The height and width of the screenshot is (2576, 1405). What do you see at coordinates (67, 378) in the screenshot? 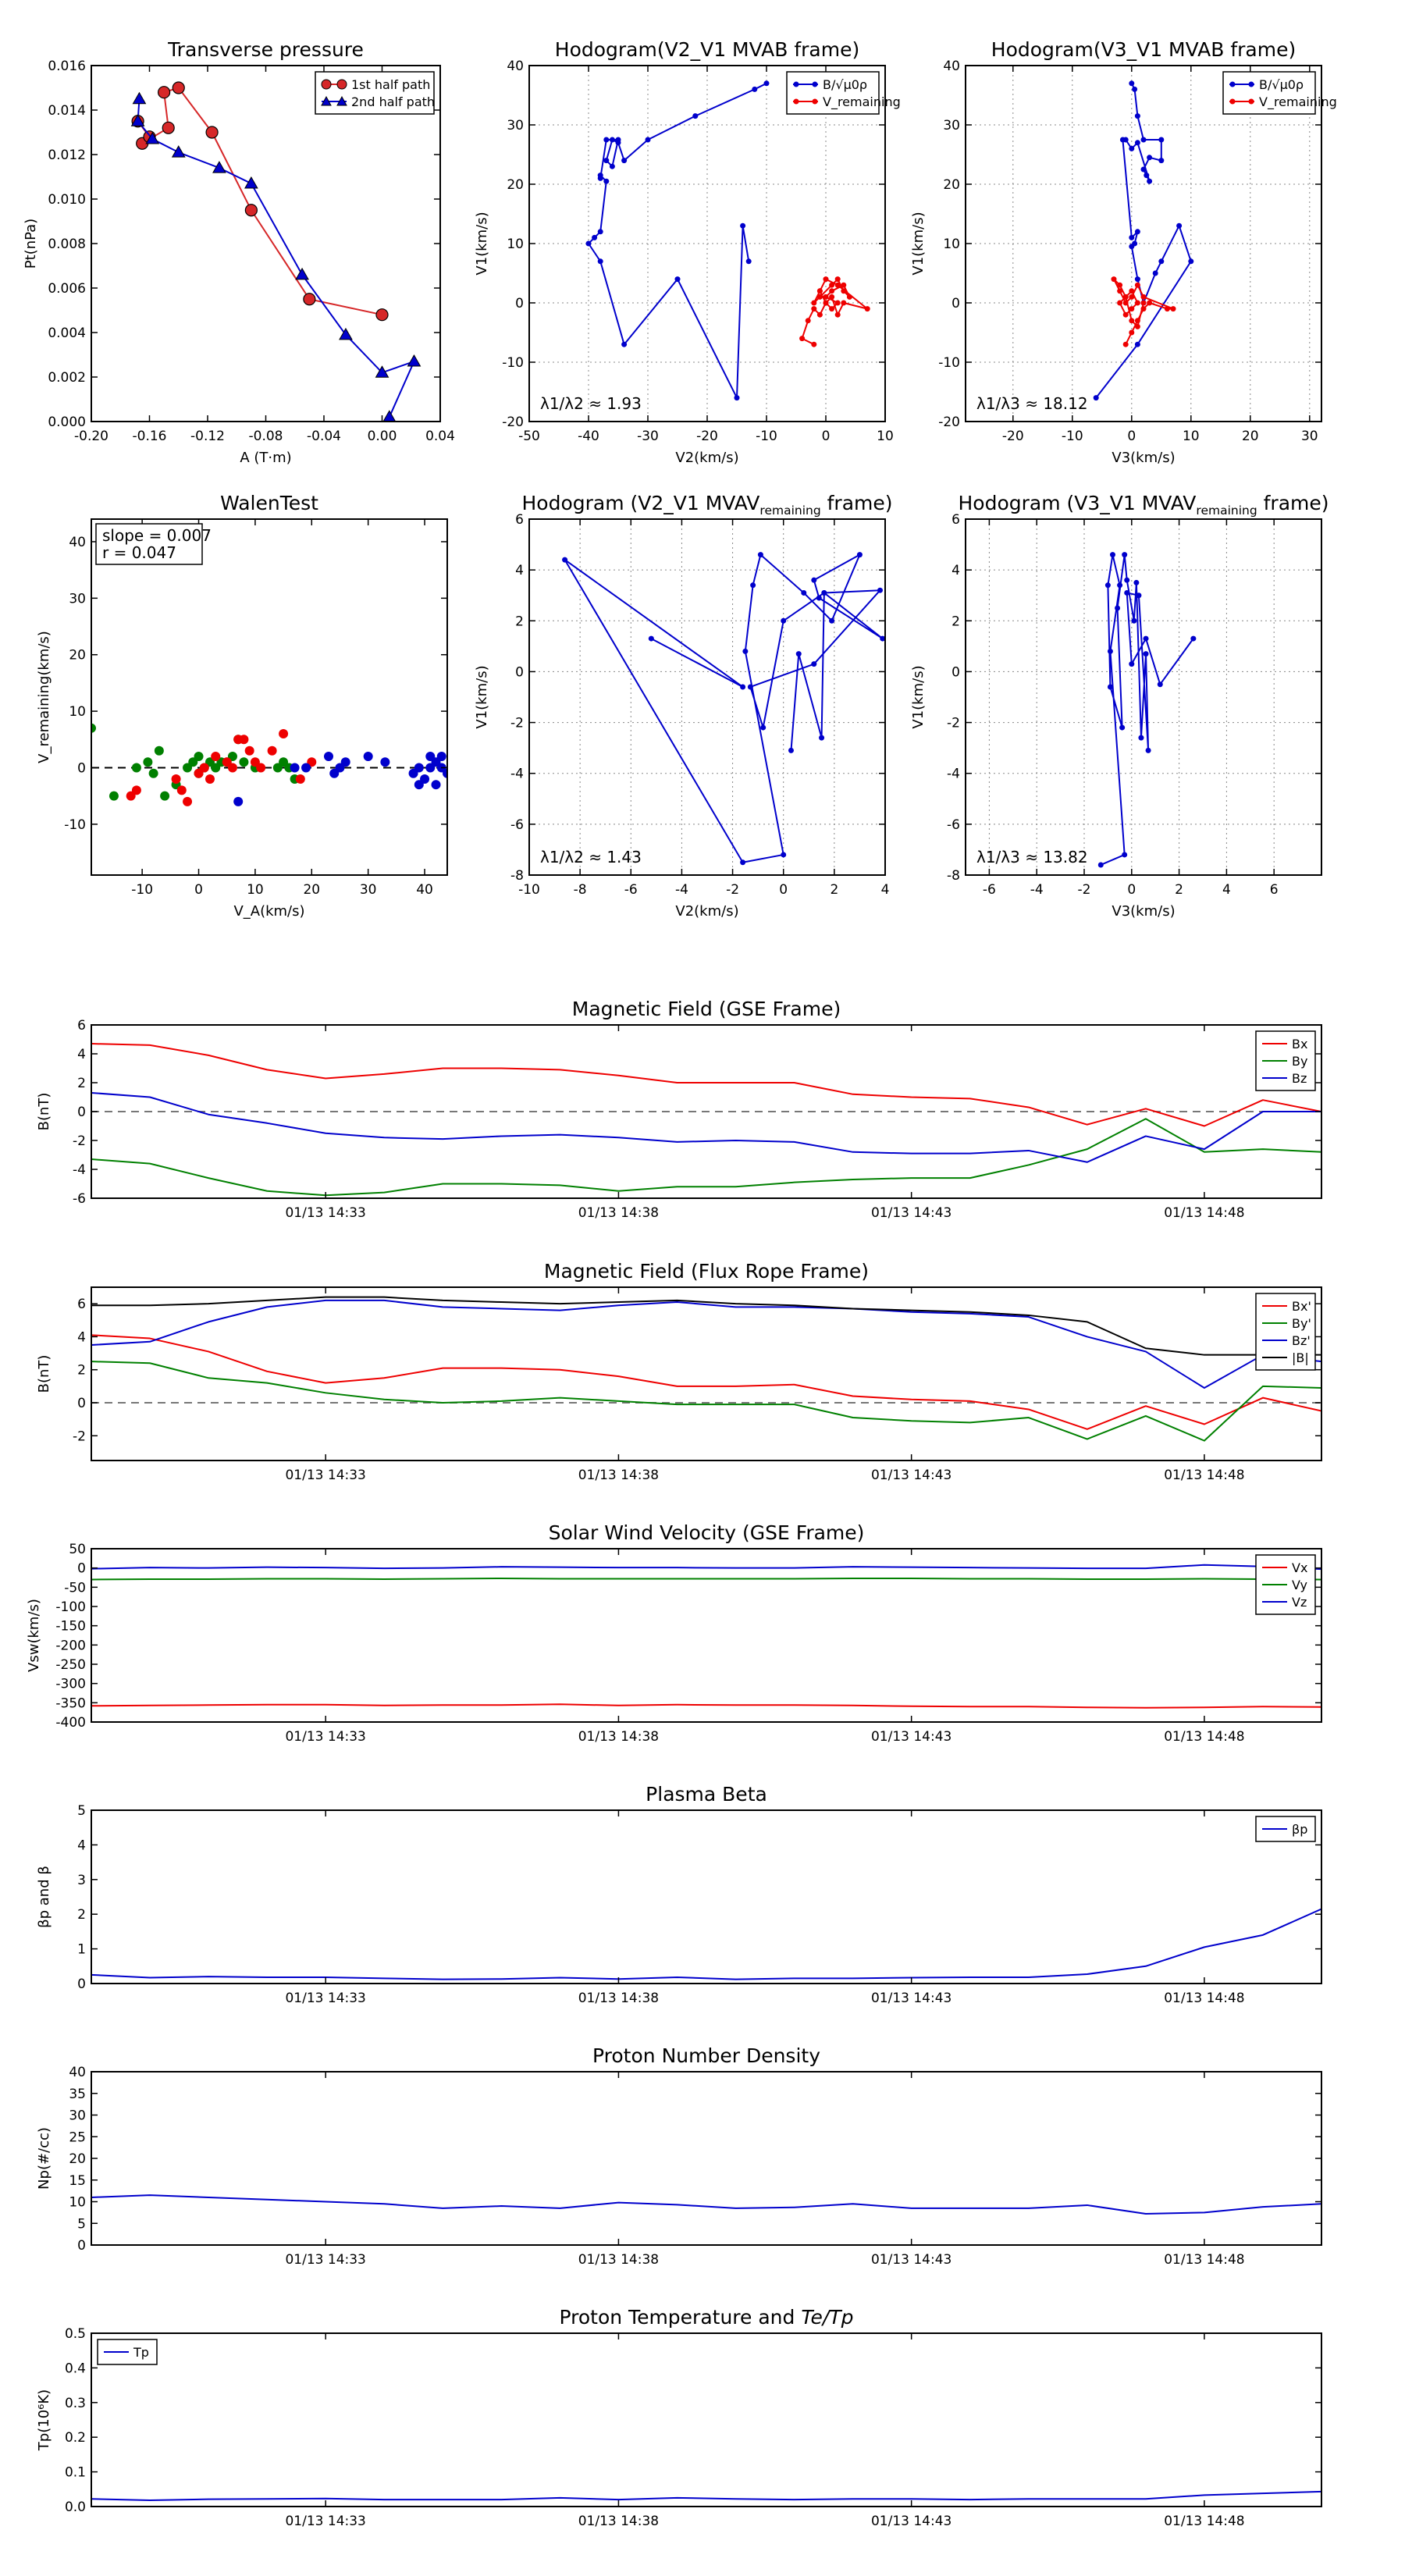
I see `y-tick-label: 0.002` at bounding box center [67, 378].